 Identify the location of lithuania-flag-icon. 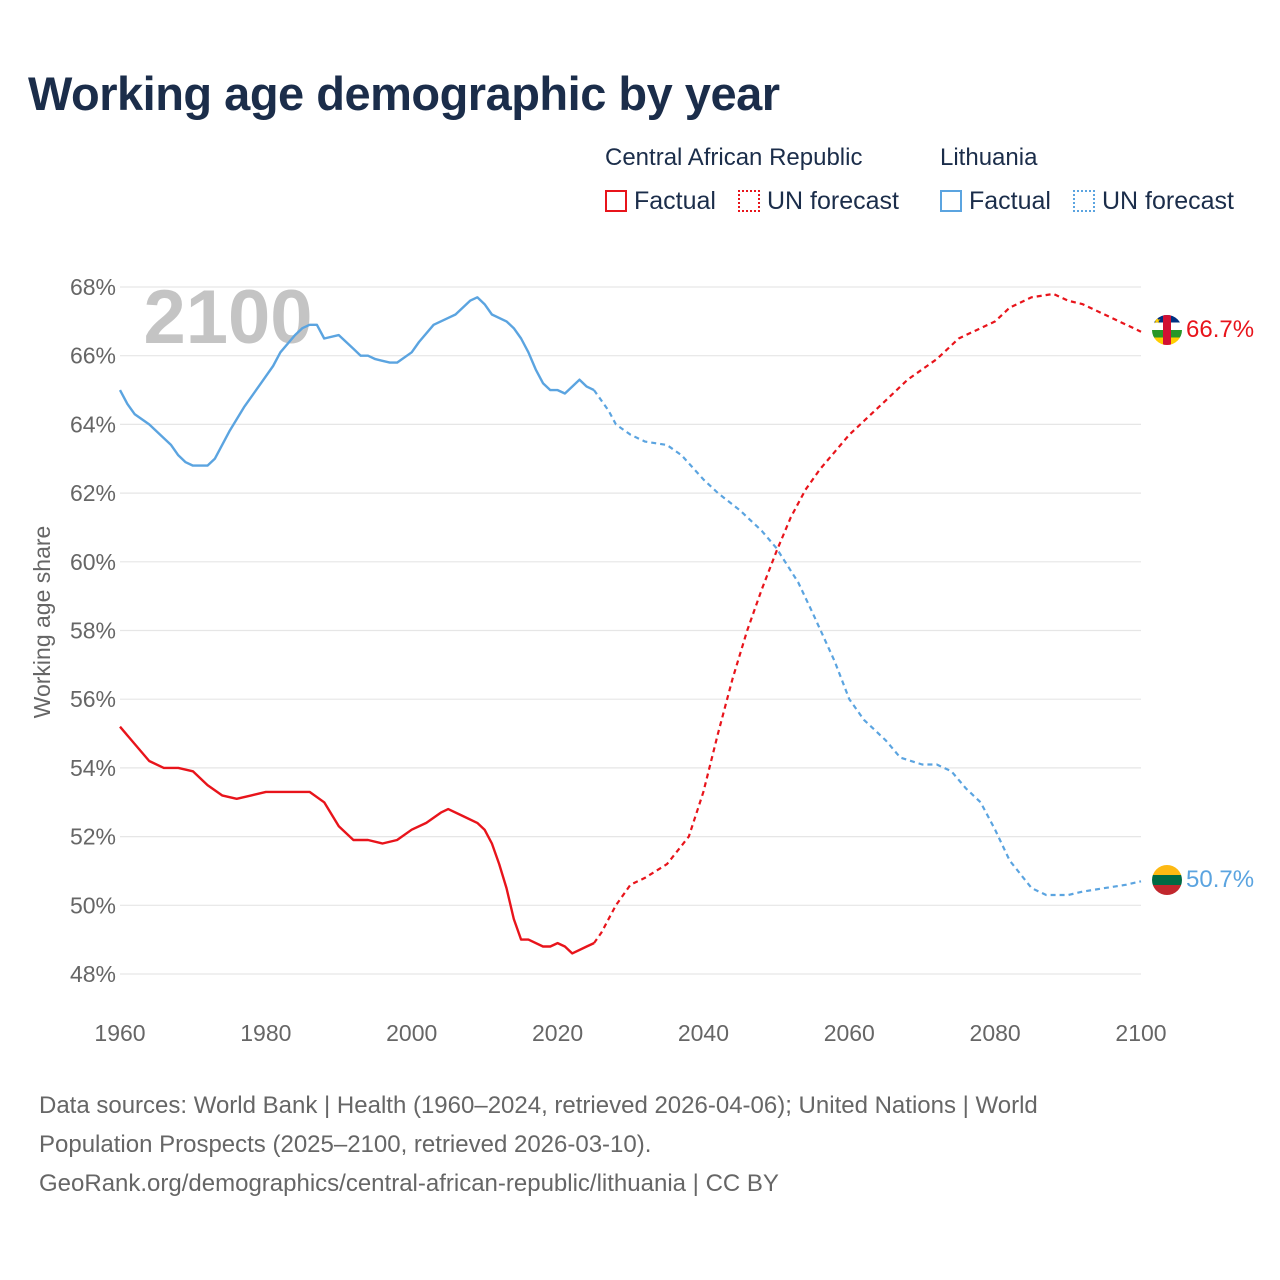
(1167, 880).